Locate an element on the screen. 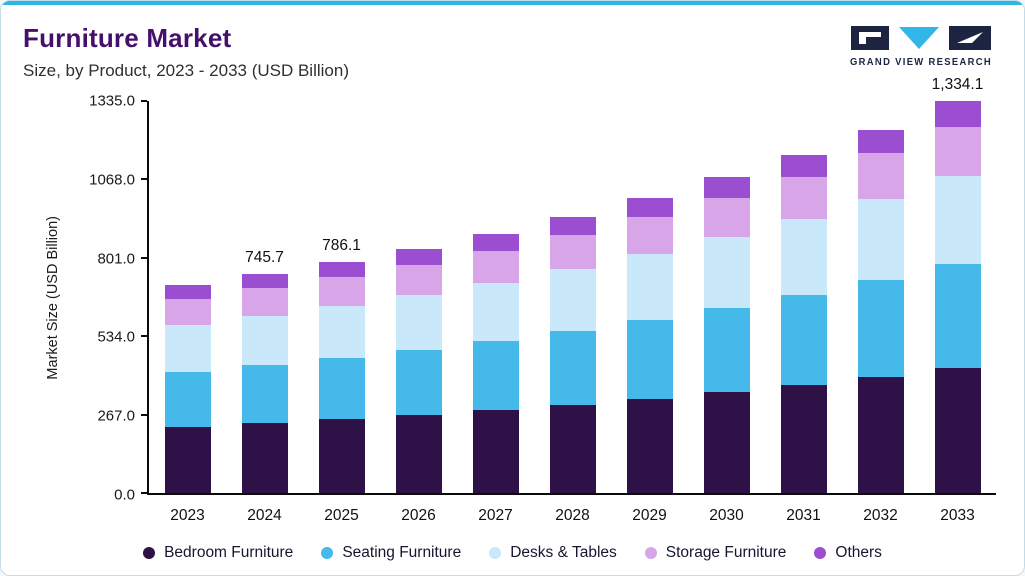 Image resolution: width=1025 pixels, height=576 pixels. y-axis-title-wrap: Market Size (USD Billion) is located at coordinates (53, 298).